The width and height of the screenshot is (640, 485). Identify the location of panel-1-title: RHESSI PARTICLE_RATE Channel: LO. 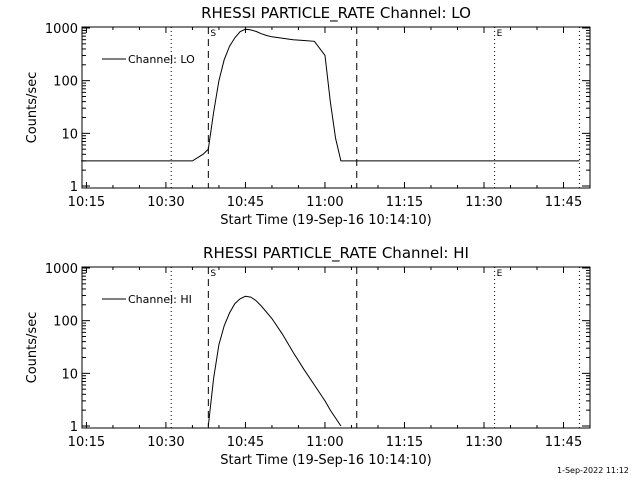
(336, 13).